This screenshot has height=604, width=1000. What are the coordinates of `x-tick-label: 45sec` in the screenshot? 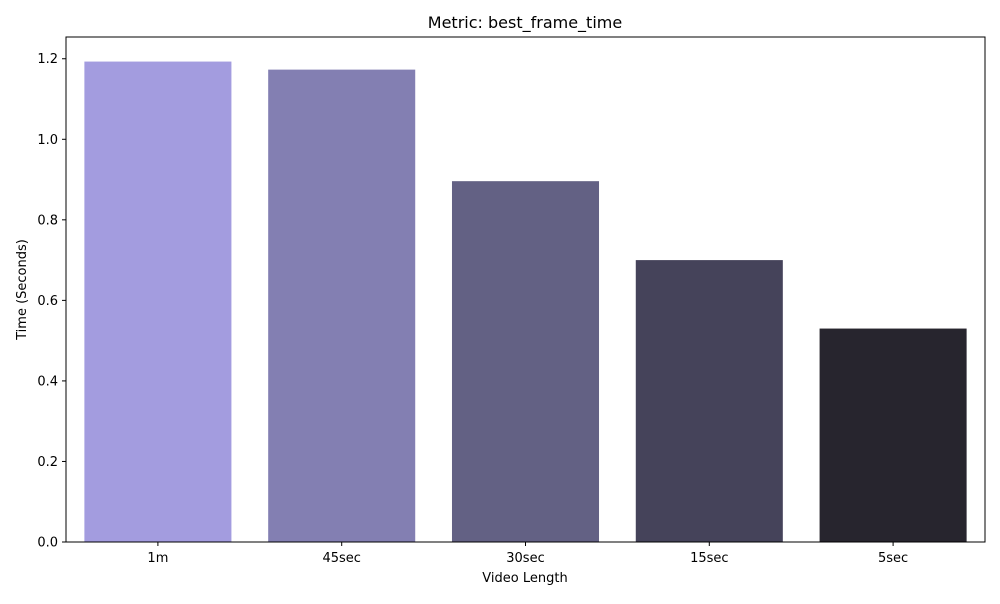 It's located at (341, 558).